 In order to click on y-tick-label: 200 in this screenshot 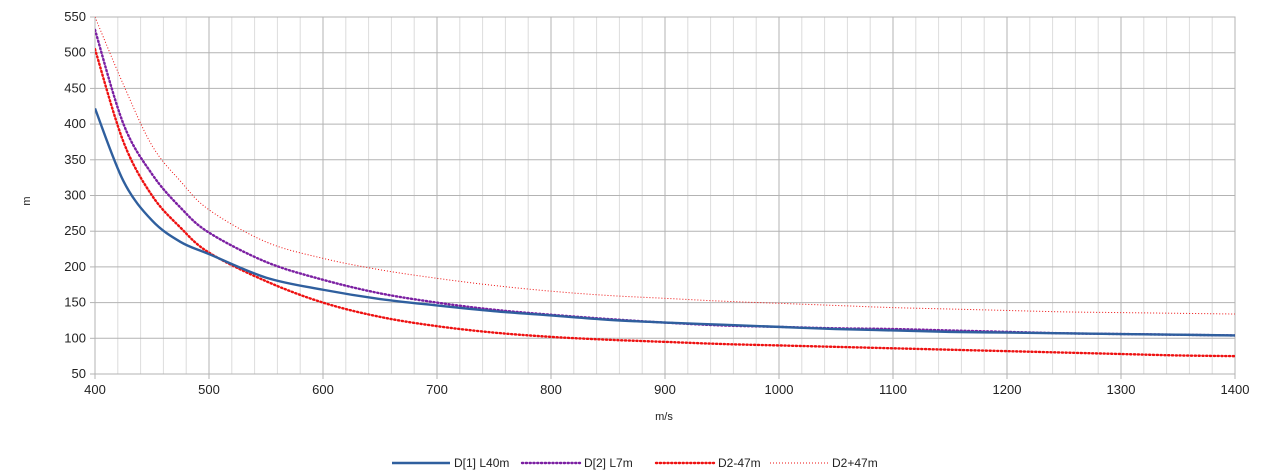, I will do `click(75, 266)`.